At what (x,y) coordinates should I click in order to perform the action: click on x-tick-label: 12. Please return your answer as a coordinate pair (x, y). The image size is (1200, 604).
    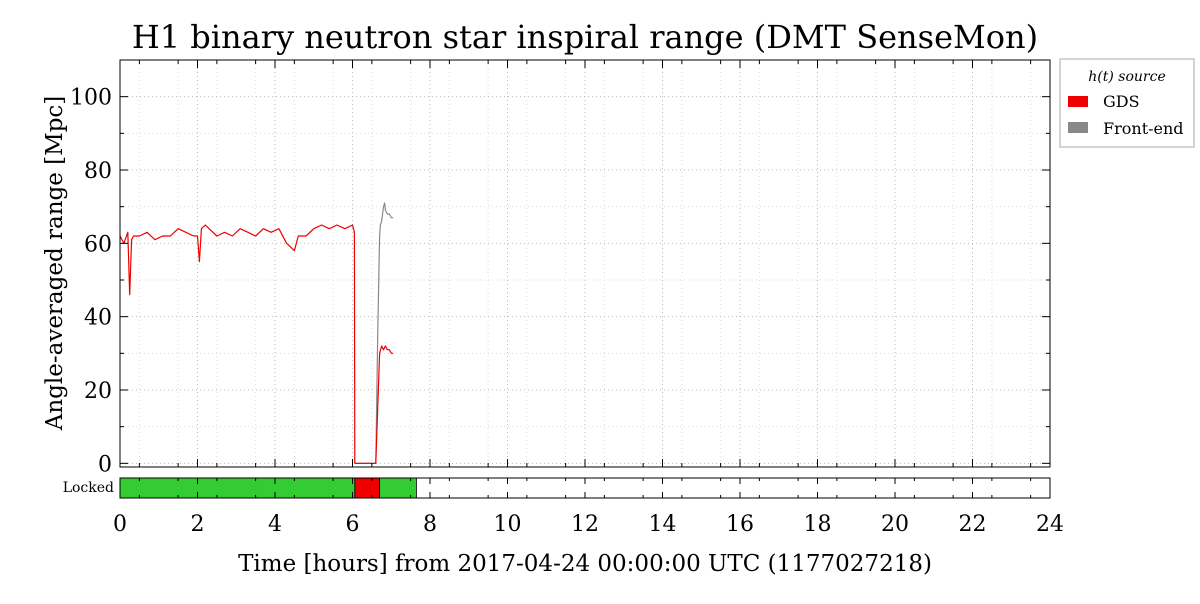
    Looking at the image, I should click on (585, 524).